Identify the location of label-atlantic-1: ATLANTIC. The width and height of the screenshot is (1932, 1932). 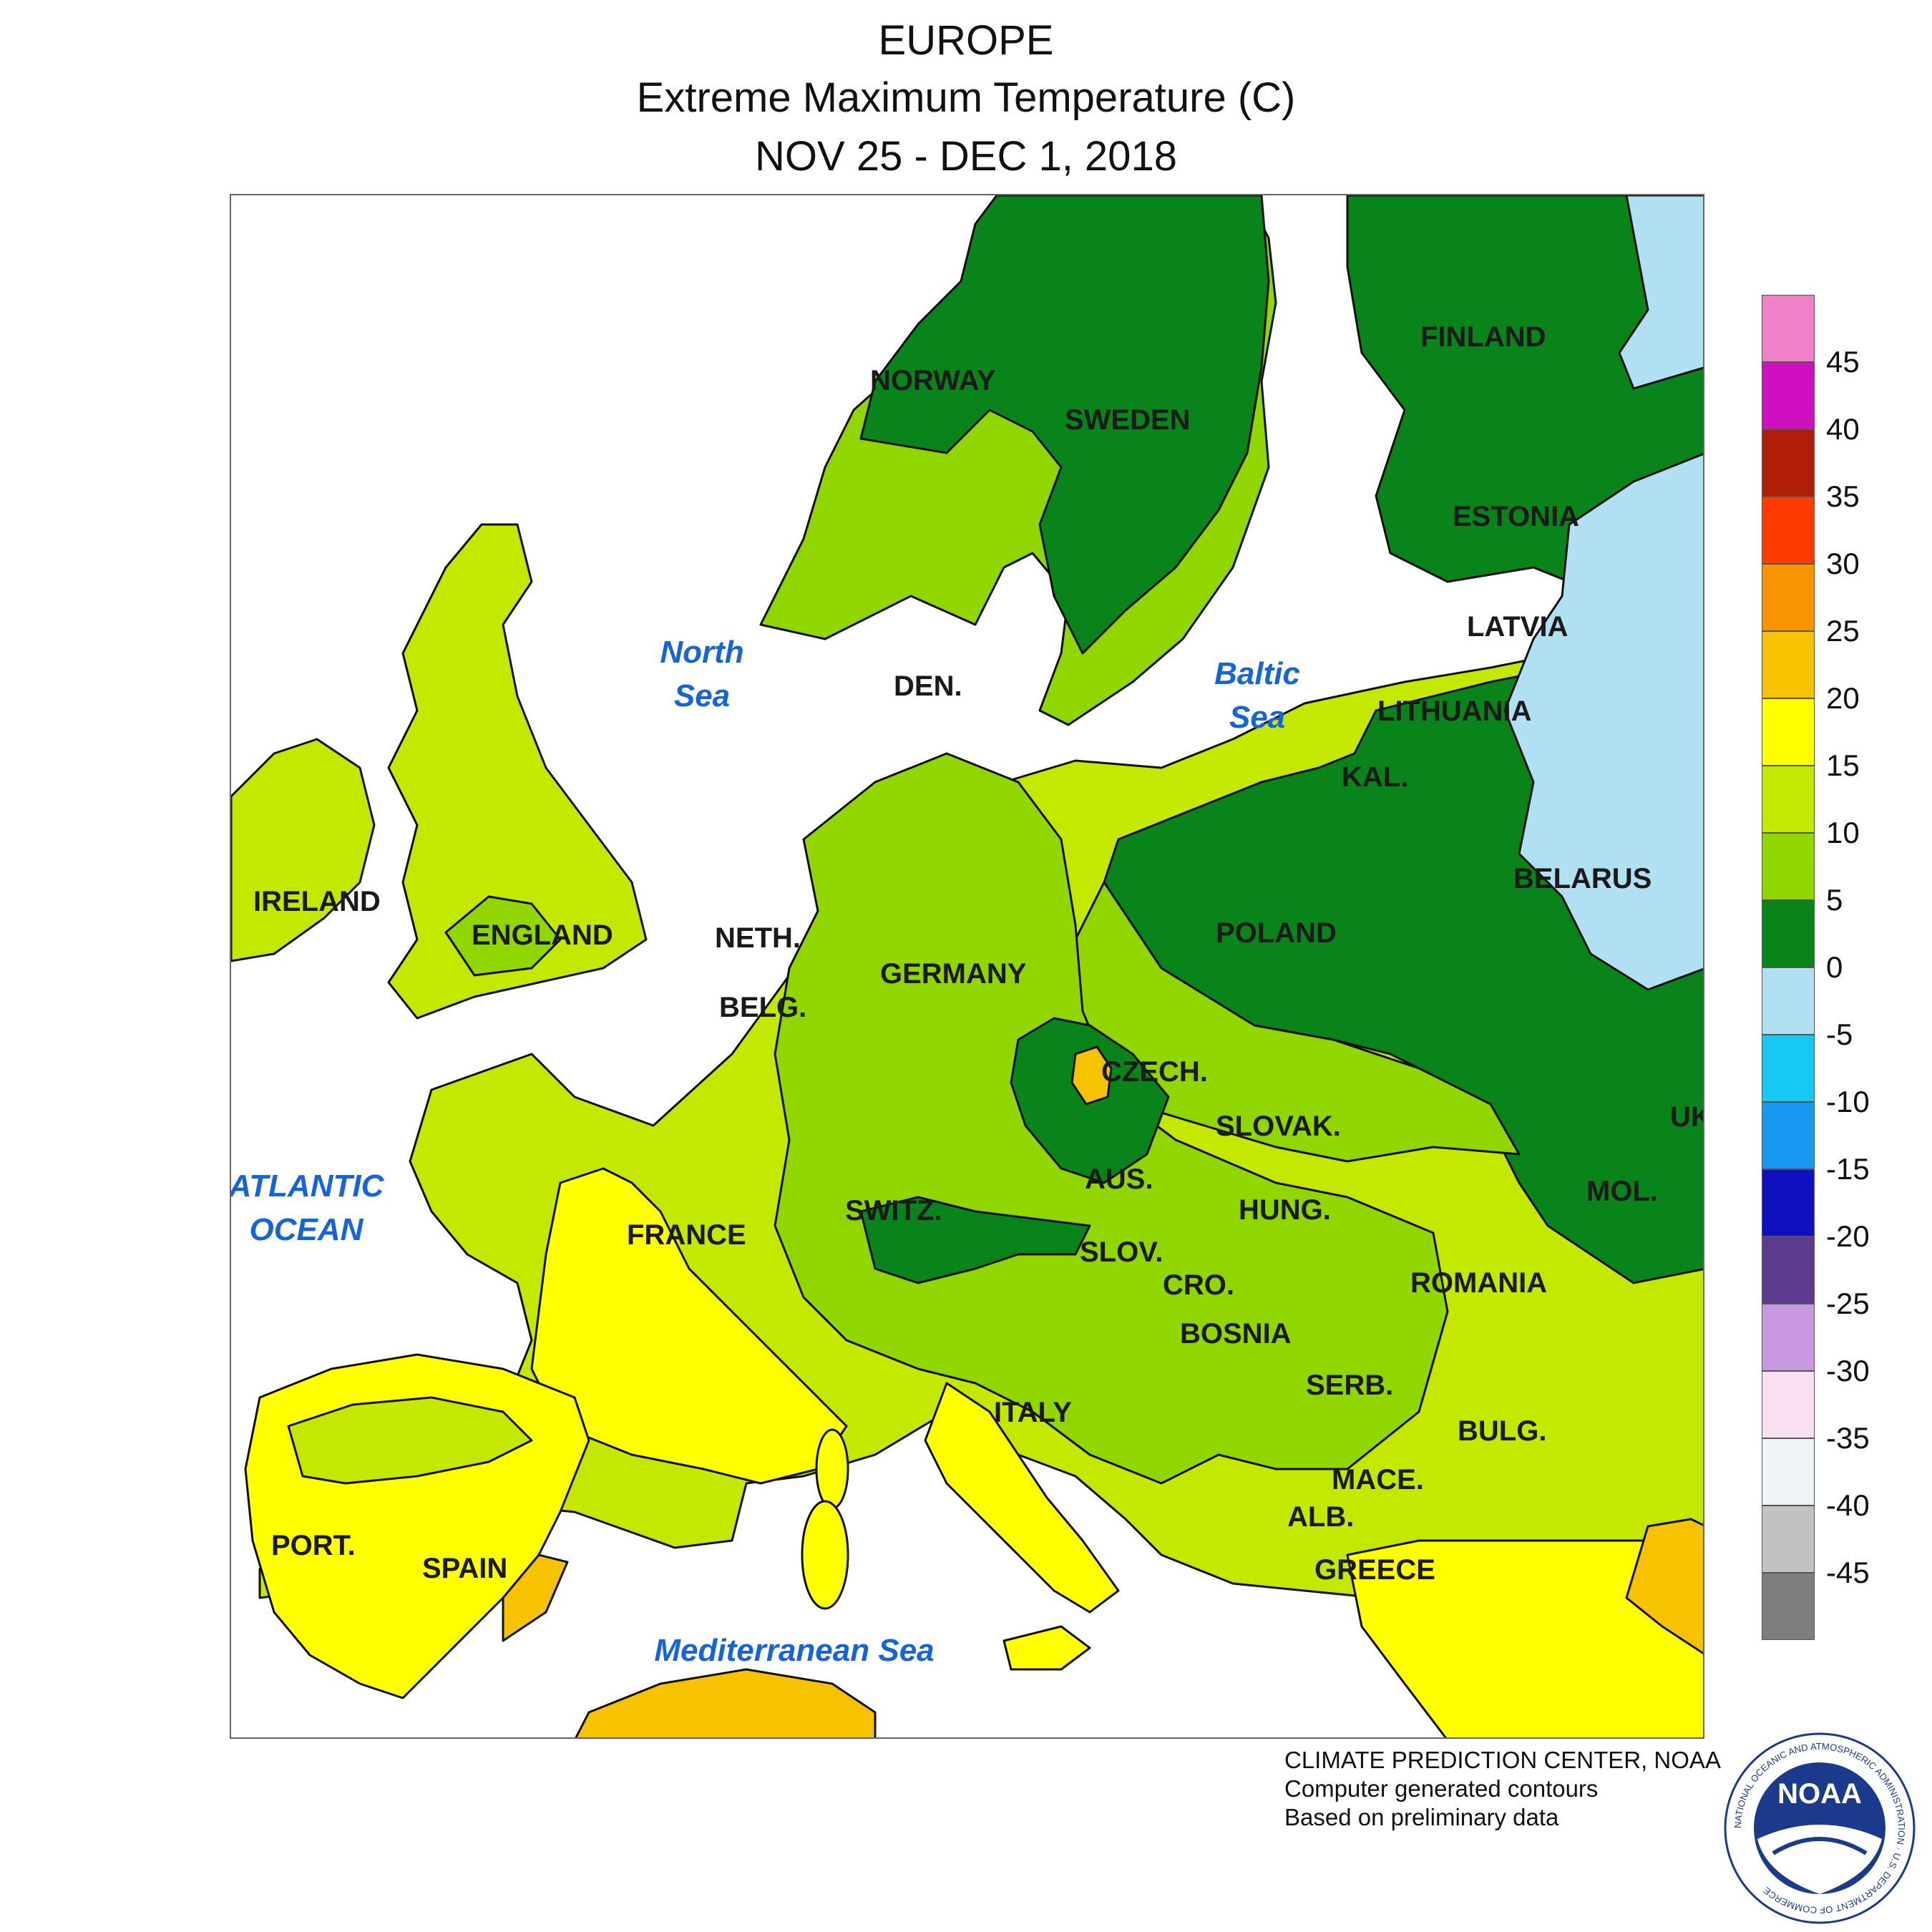
(308, 1186).